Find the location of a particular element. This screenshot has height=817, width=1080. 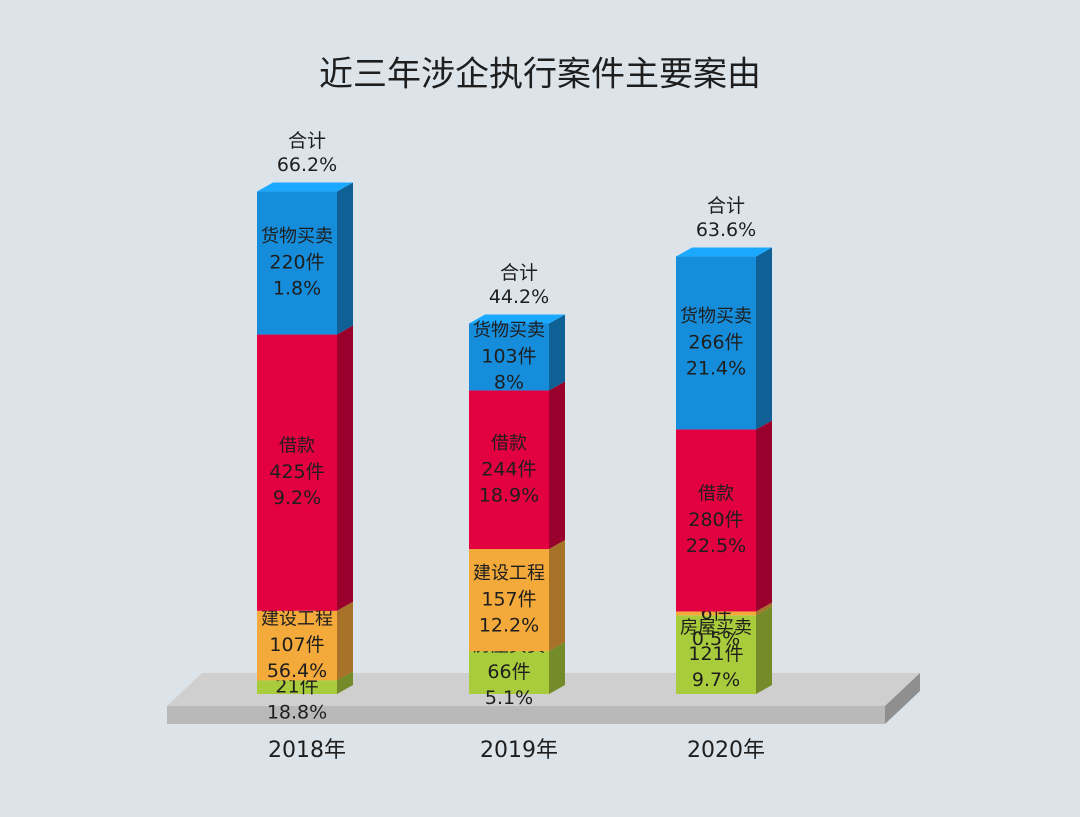

segment-count: 220件 is located at coordinates (296, 263).